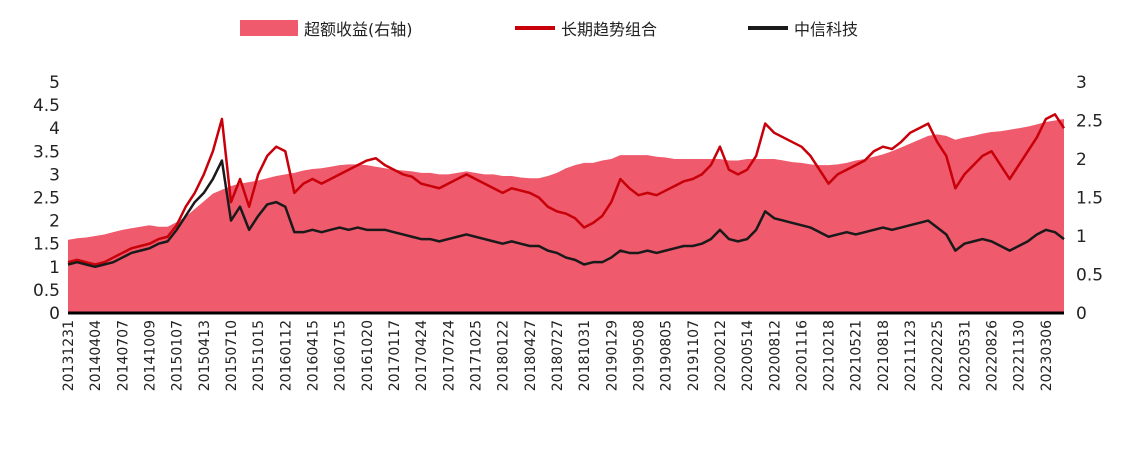  Describe the element at coordinates (721, 355) in the screenshot. I see `x-tick-label: 20200212` at that location.